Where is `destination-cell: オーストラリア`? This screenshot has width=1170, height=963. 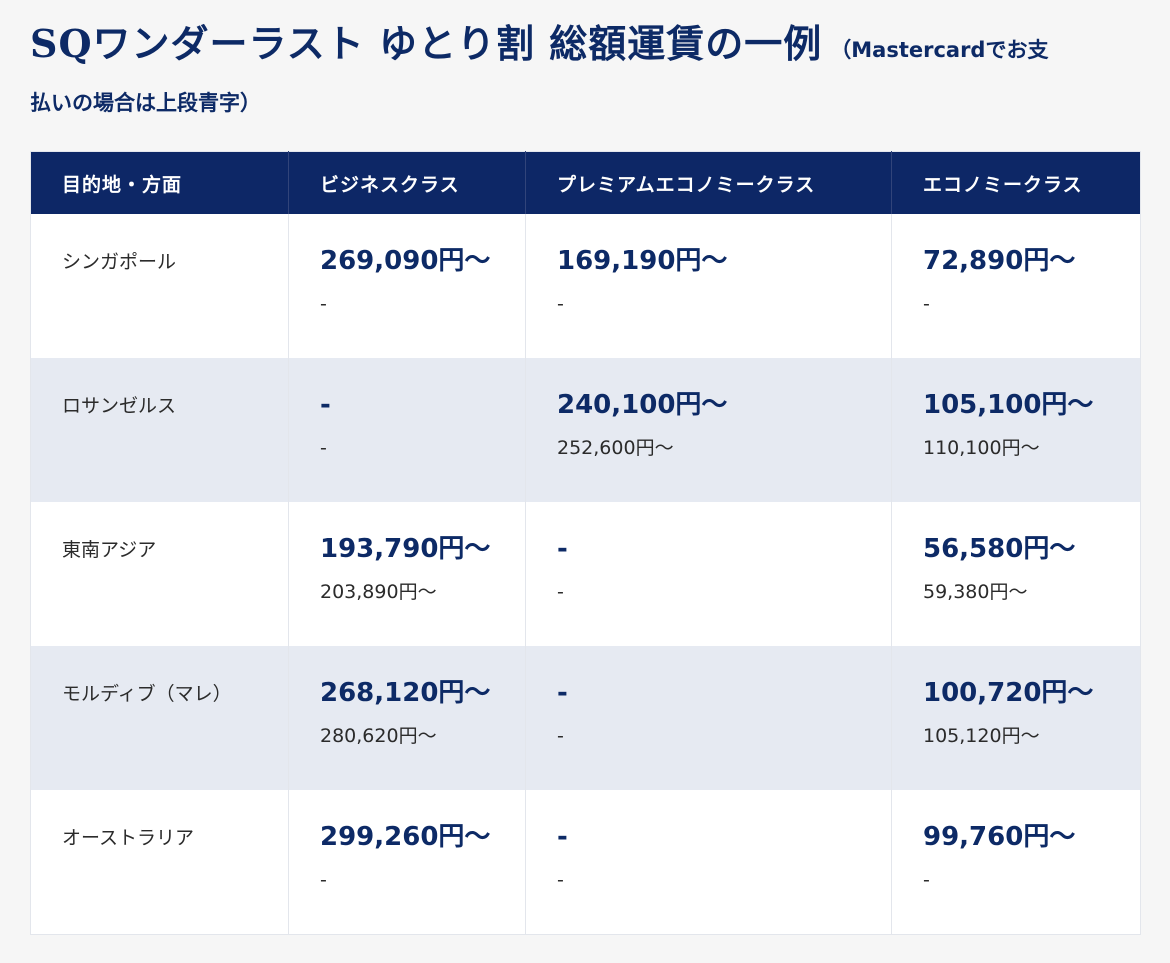 destination-cell: オーストラリア is located at coordinates (159, 862).